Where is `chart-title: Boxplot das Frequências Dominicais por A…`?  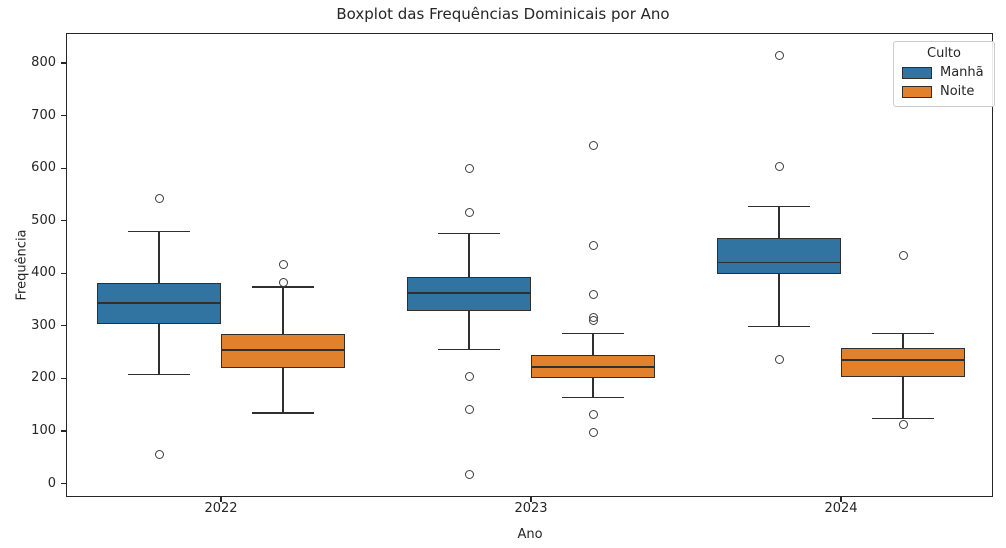 chart-title: Boxplot das Frequências Dominicais por A… is located at coordinates (503, 14).